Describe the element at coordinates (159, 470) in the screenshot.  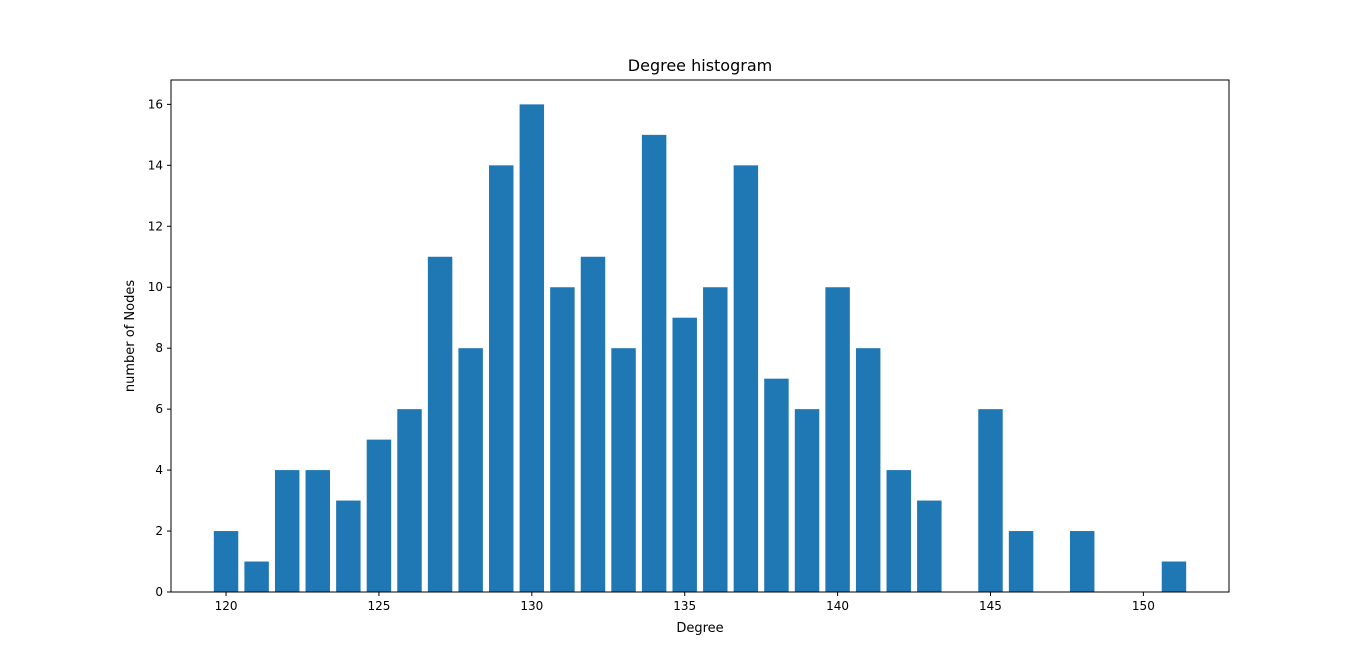
I see `y-tick-label: 4` at that location.